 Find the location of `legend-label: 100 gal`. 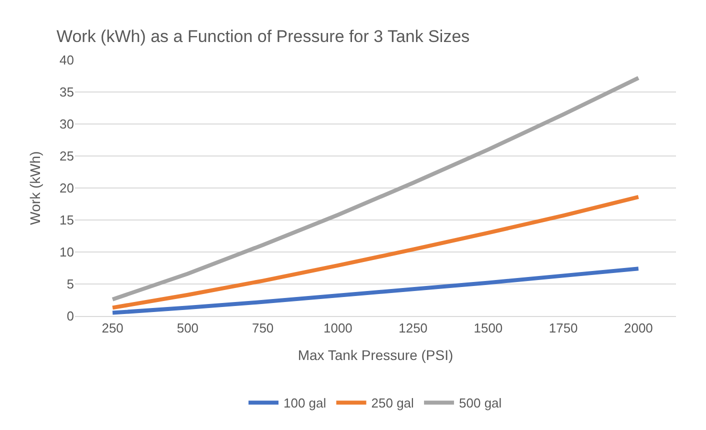

legend-label: 100 gal is located at coordinates (305, 403).